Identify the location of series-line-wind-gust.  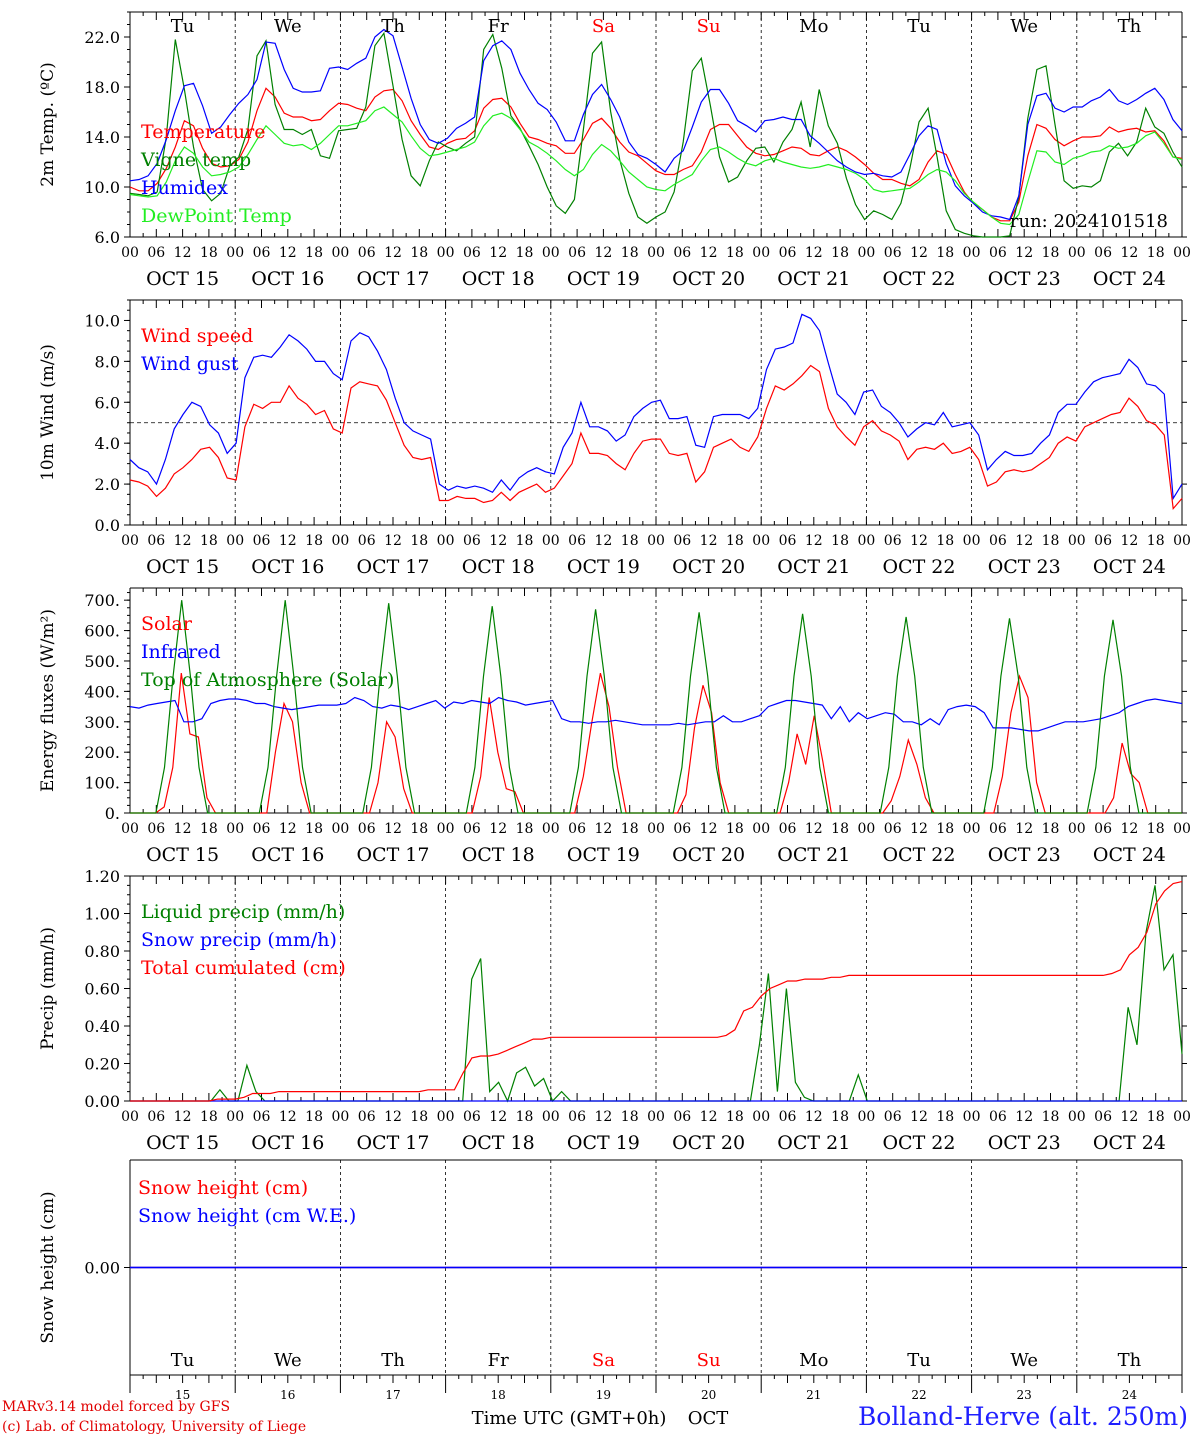
(656, 407).